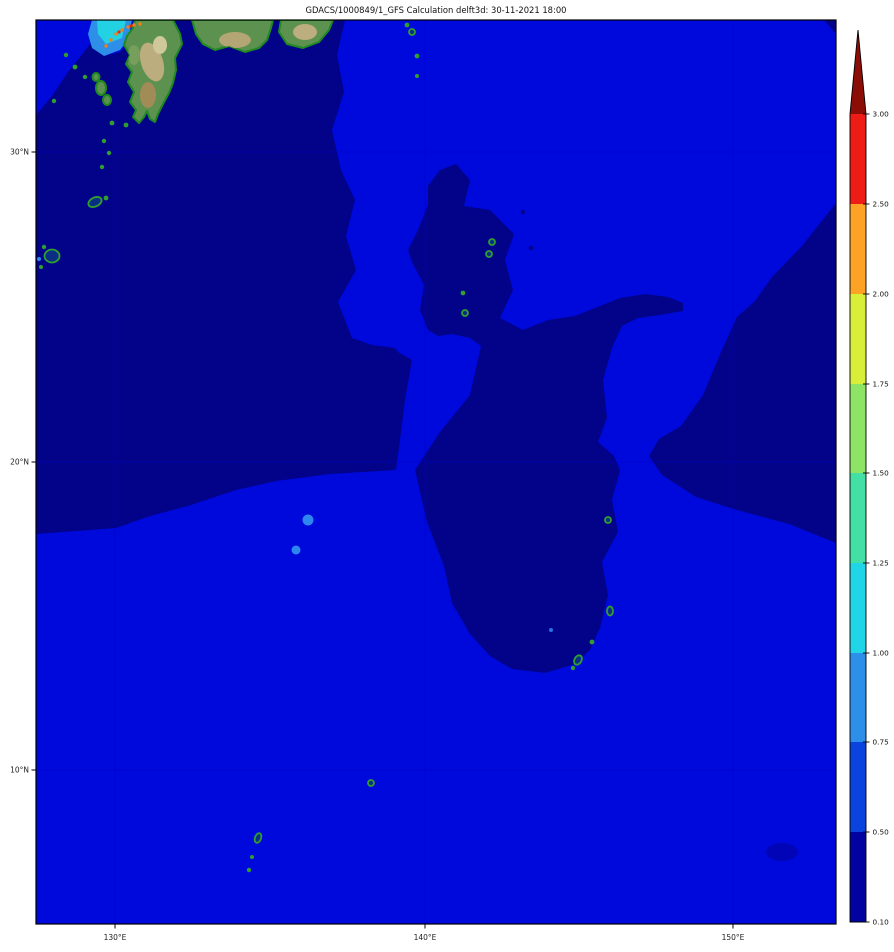  Describe the element at coordinates (881, 832) in the screenshot. I see `cbar-label-0.50: 0.50` at that location.